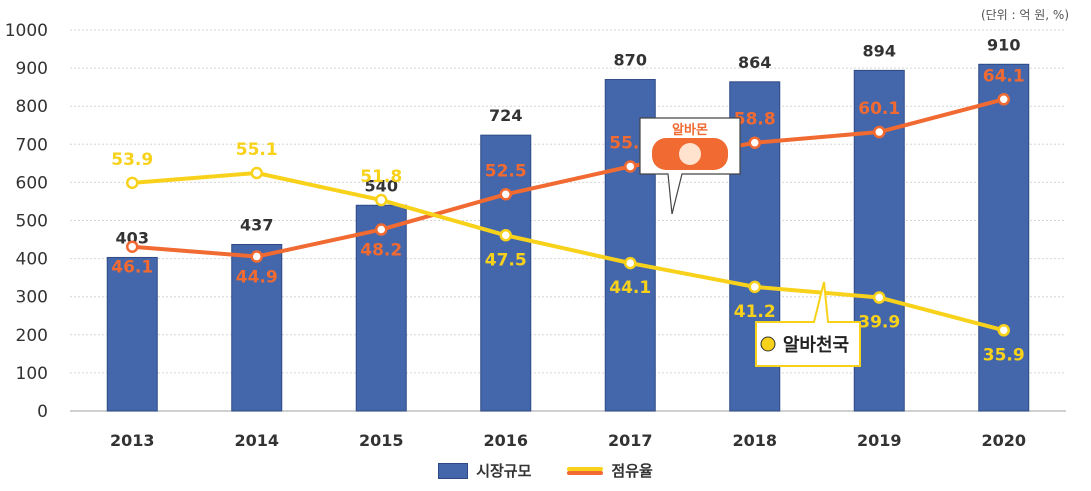 The height and width of the screenshot is (491, 1091). Describe the element at coordinates (32, 69) in the screenshot. I see `y-tick-label: 900` at that location.